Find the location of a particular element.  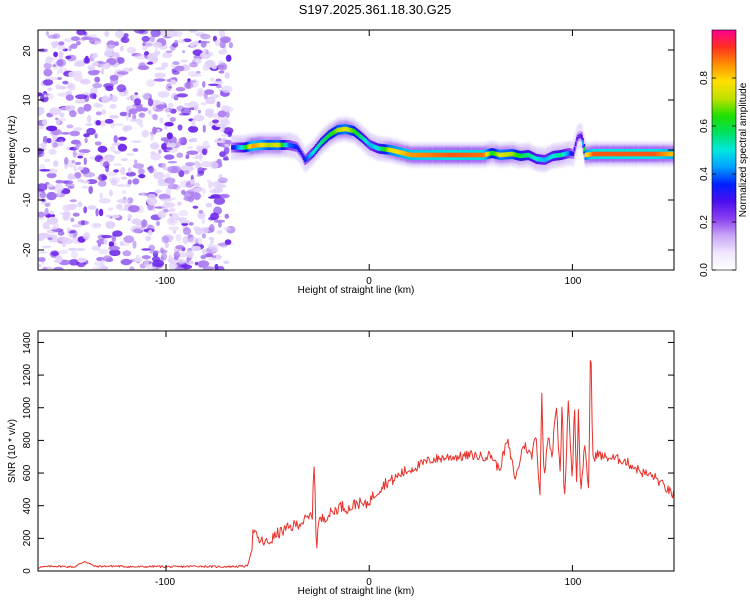

snr-xlabel: Height of straight line (km) is located at coordinates (356, 591).